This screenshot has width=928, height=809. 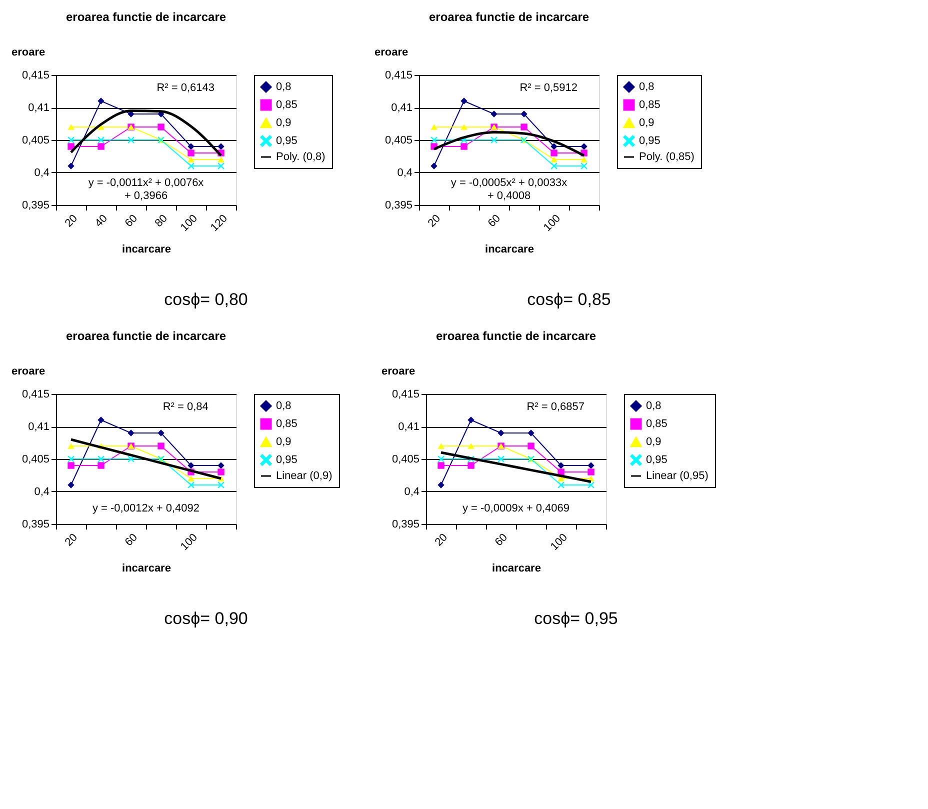 What do you see at coordinates (219, 223) in the screenshot?
I see `x-tick-label: 120` at bounding box center [219, 223].